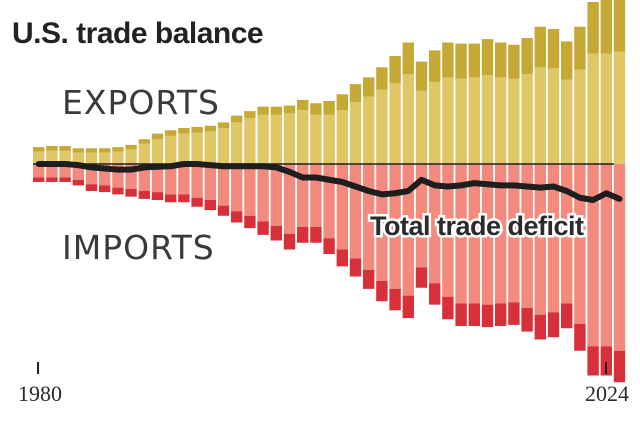 The width and height of the screenshot is (640, 430). Describe the element at coordinates (138, 247) in the screenshot. I see `imports-label: IMPORTS` at that location.